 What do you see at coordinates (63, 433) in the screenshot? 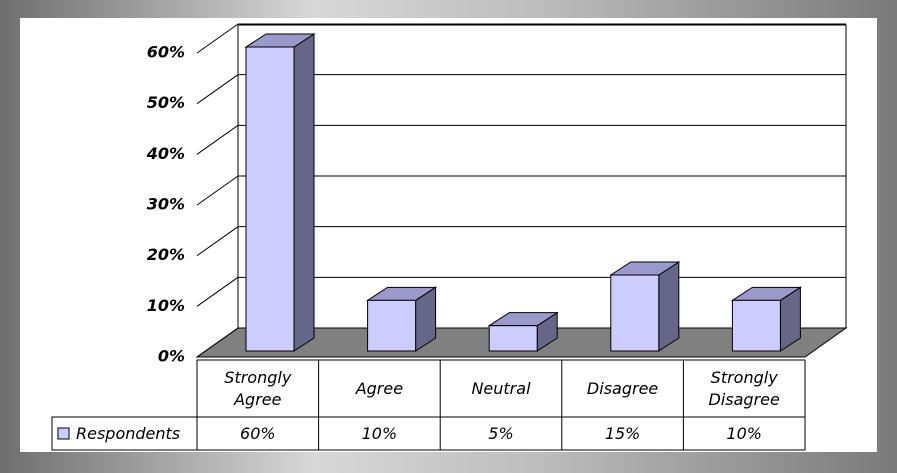
I see `legend-swatch` at bounding box center [63, 433].